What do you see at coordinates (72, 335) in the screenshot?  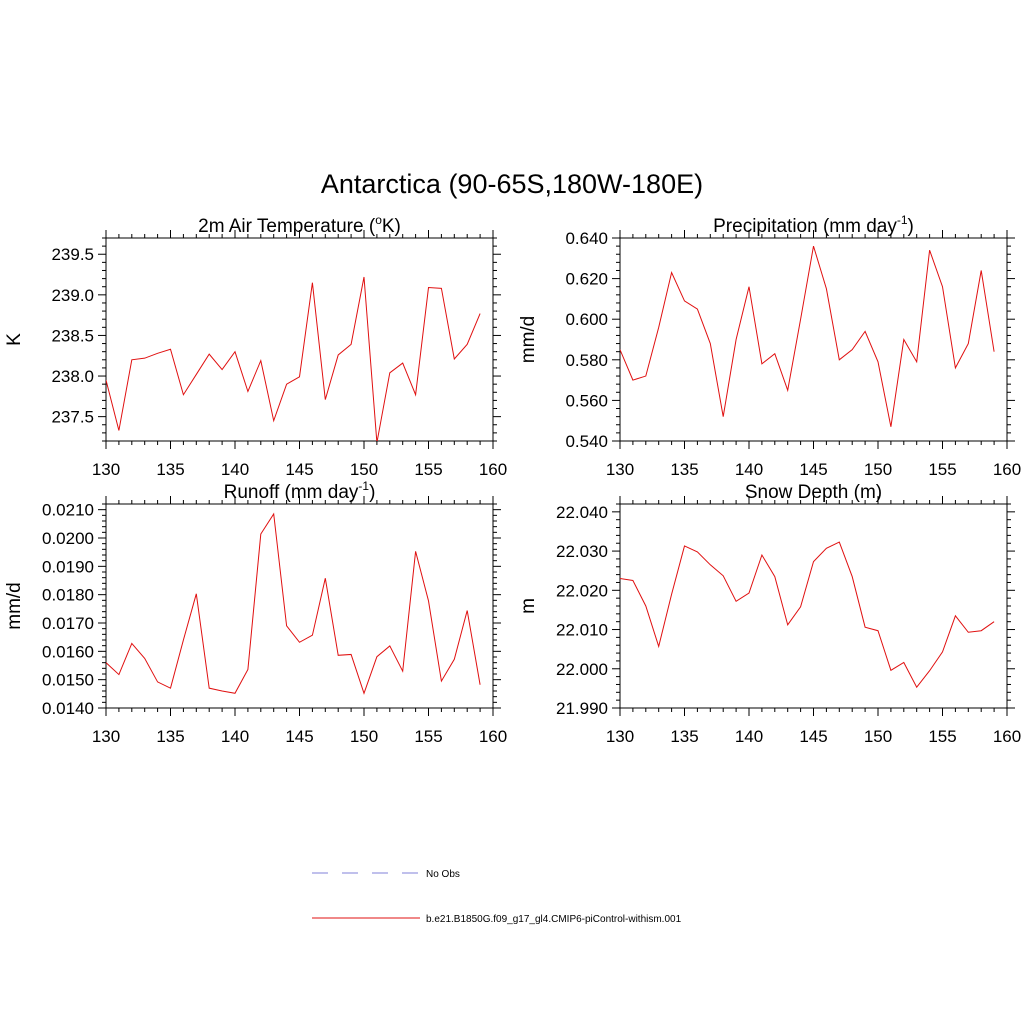 I see `y-tick-label: 238.5` at bounding box center [72, 335].